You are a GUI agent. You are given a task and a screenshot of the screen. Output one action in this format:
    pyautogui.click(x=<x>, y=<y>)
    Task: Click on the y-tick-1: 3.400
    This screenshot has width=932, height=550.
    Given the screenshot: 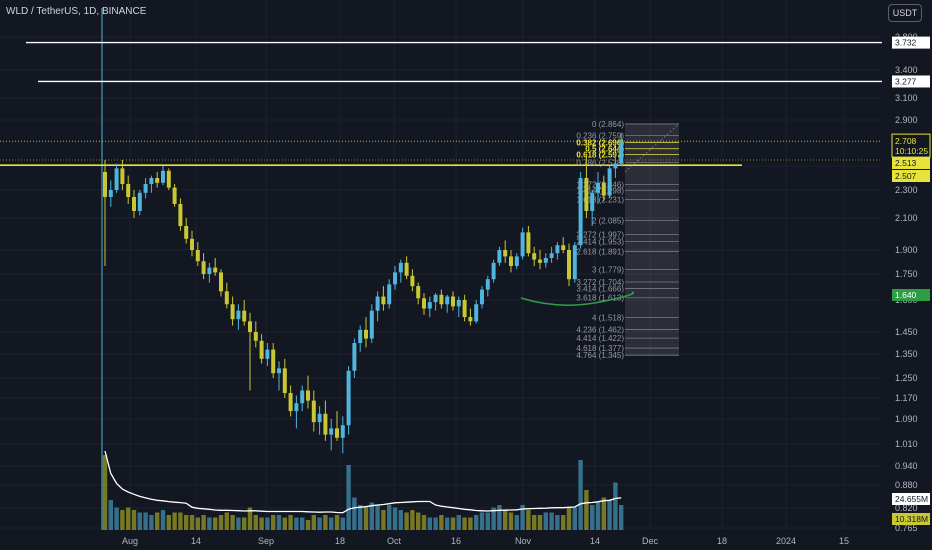 What is the action you would take?
    pyautogui.click(x=906, y=70)
    